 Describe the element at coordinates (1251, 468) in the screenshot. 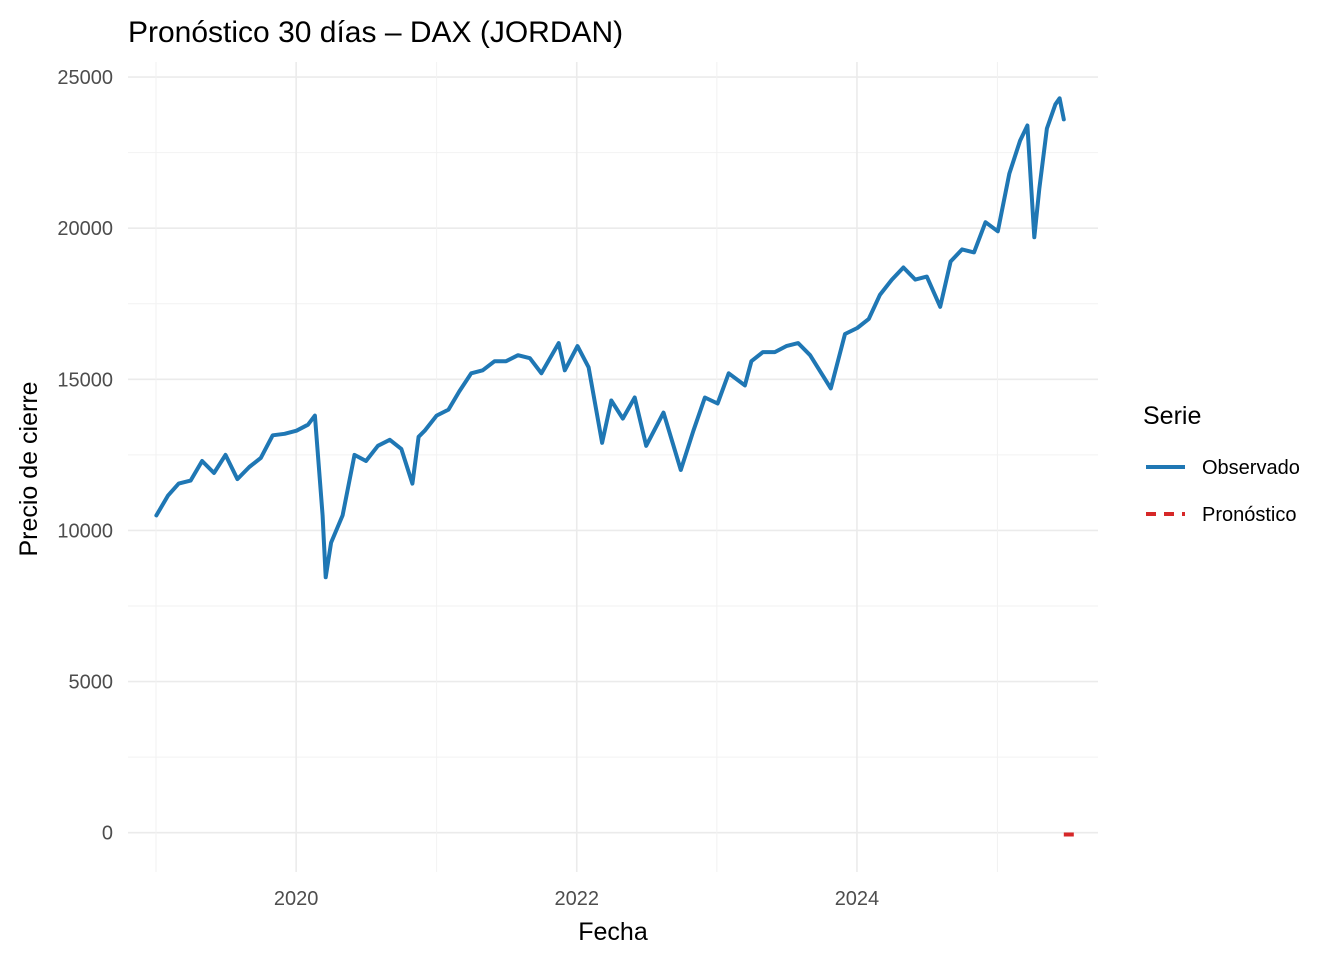

I see `legend-label-observado: Observado` at that location.